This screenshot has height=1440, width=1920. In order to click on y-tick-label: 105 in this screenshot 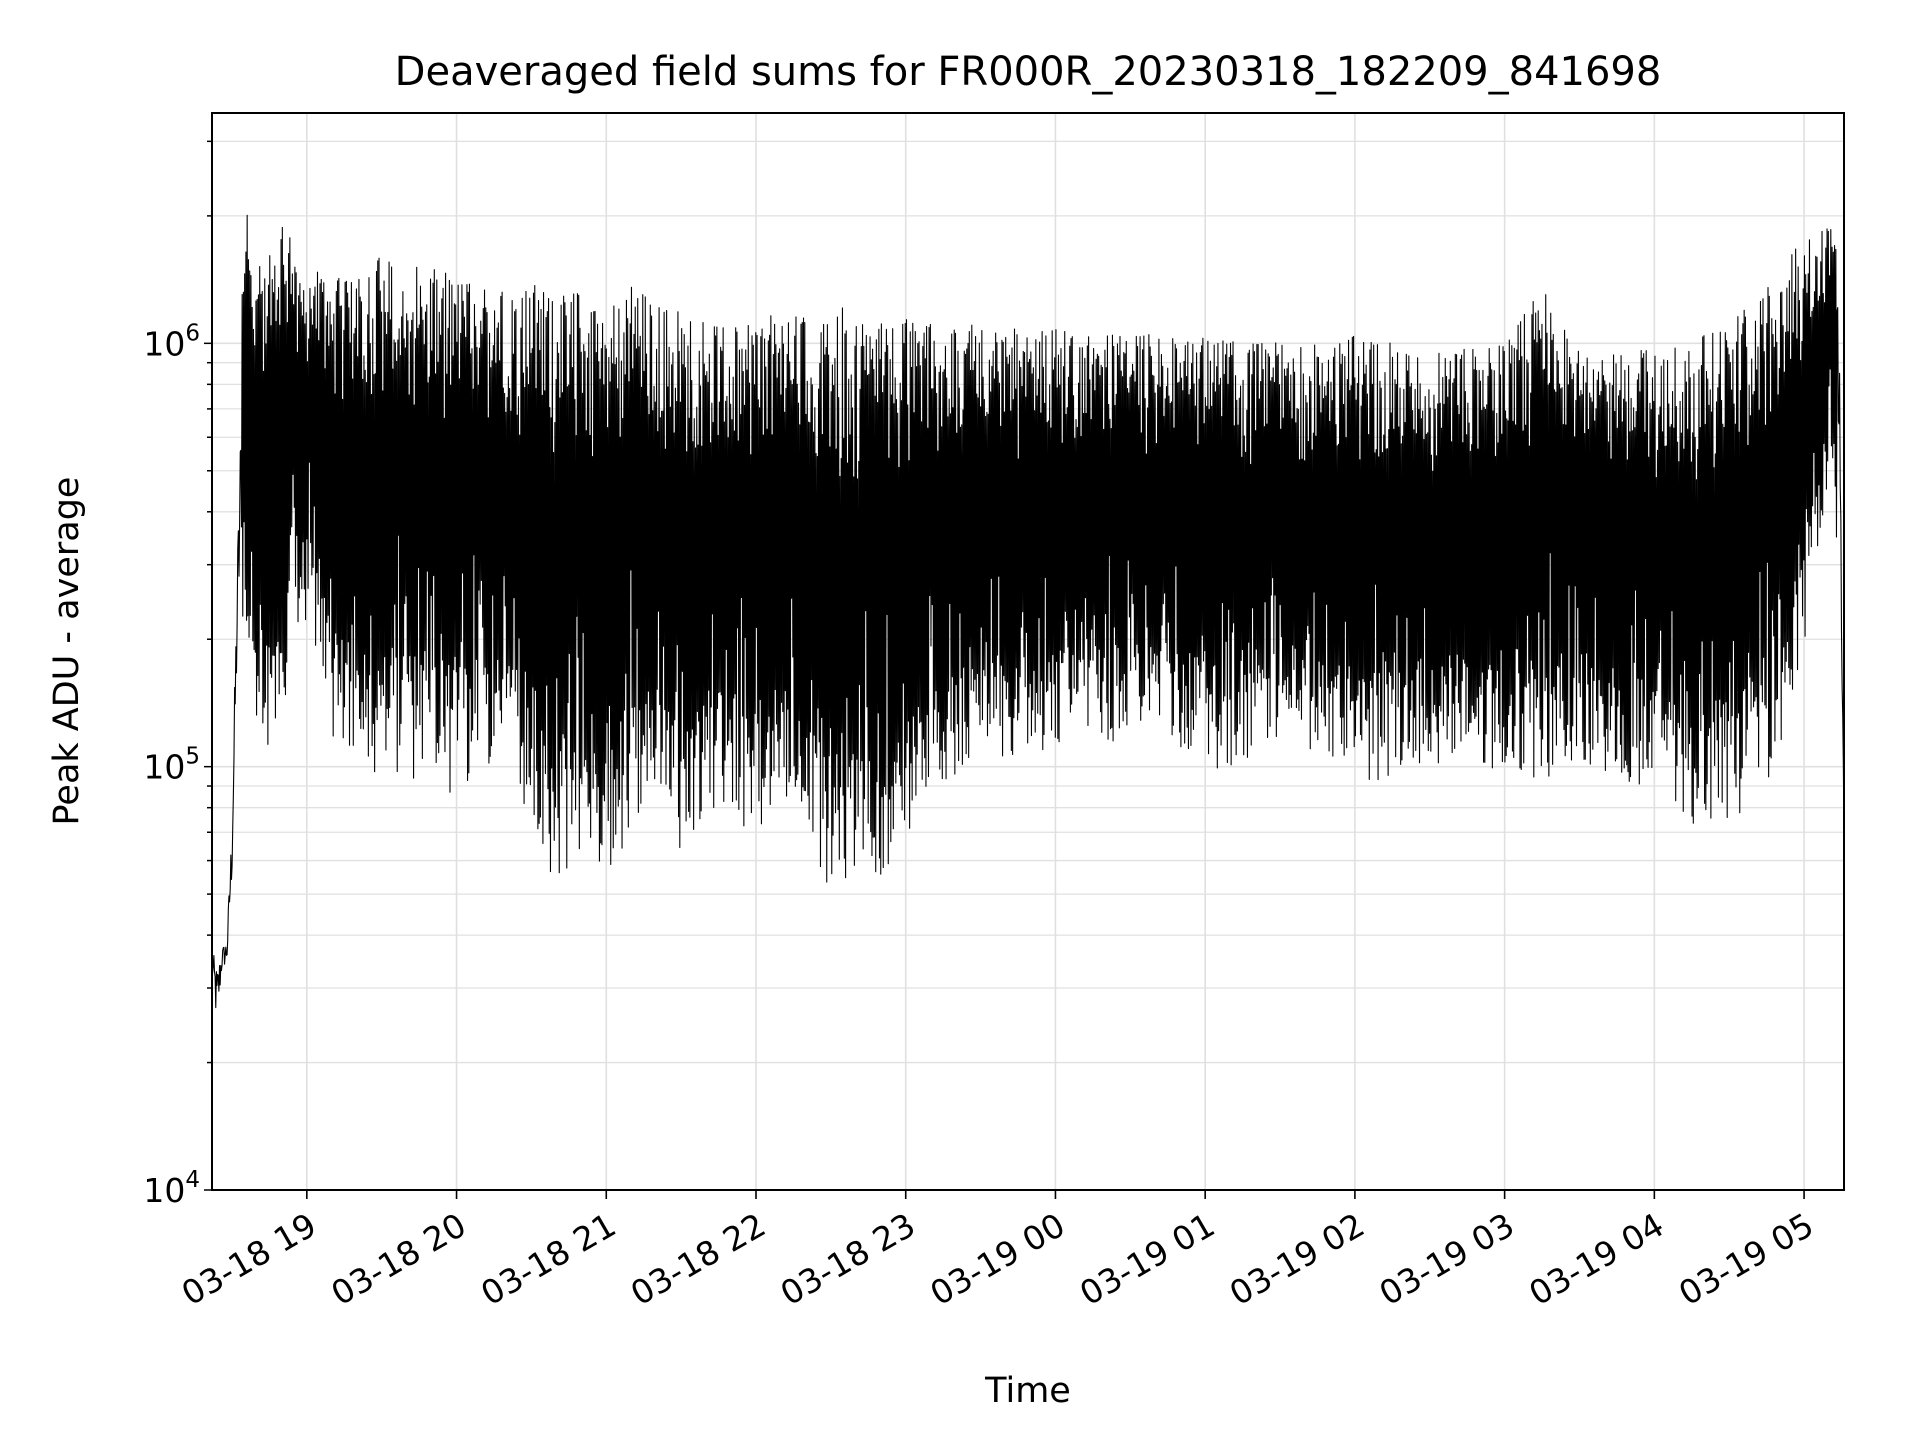, I will do `click(171, 765)`.